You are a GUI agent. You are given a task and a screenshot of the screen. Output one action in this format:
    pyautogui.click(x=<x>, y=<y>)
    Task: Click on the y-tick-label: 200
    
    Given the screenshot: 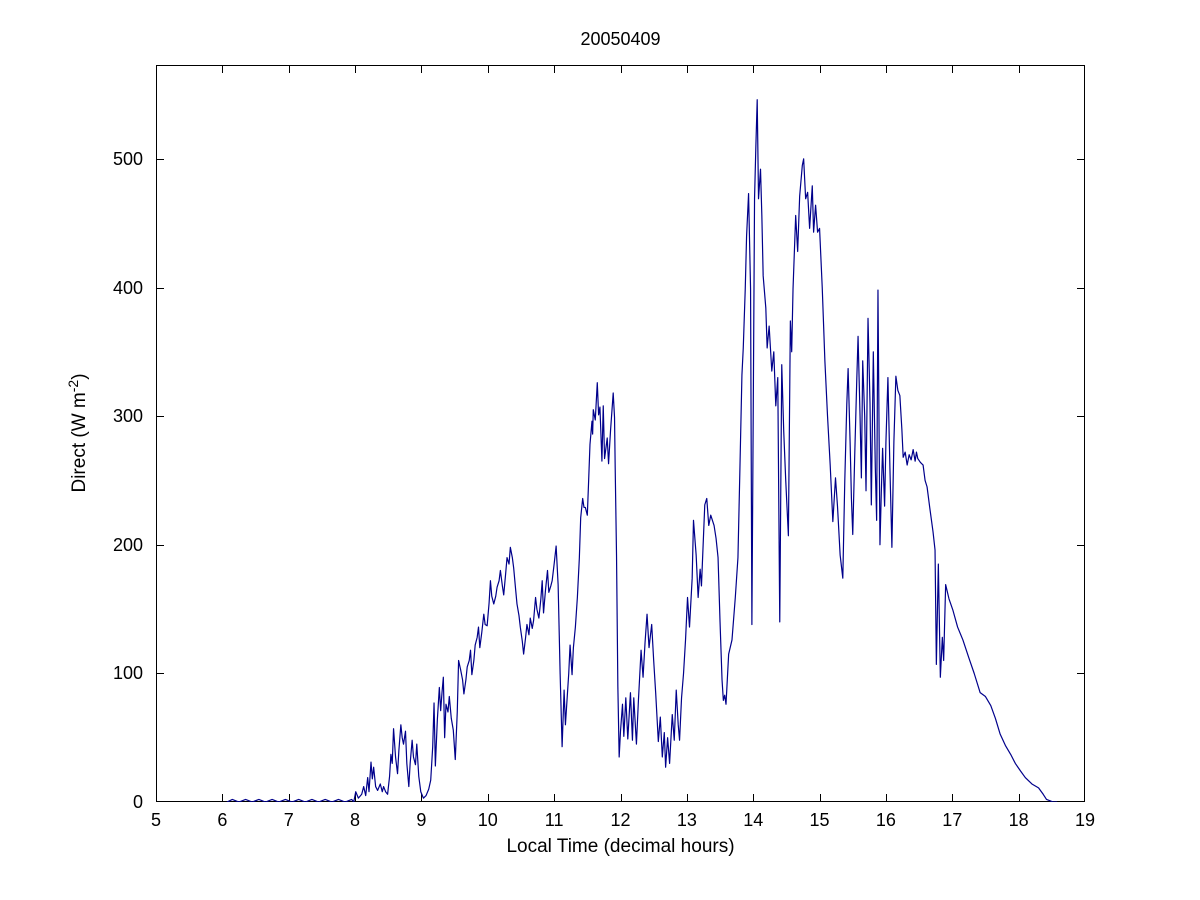 What is the action you would take?
    pyautogui.click(x=127, y=544)
    